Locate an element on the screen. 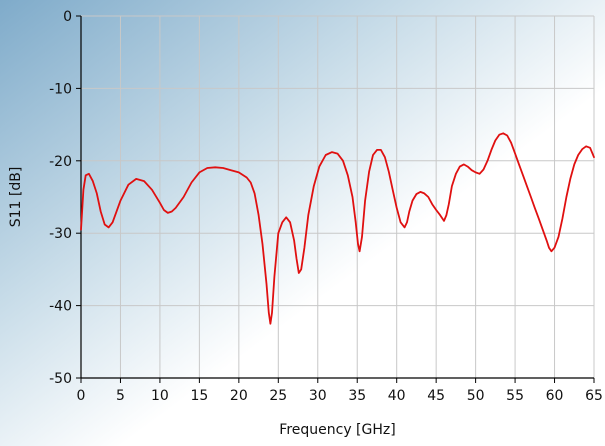 The height and width of the screenshot is (446, 605). x-tick-label: 15 is located at coordinates (199, 396).